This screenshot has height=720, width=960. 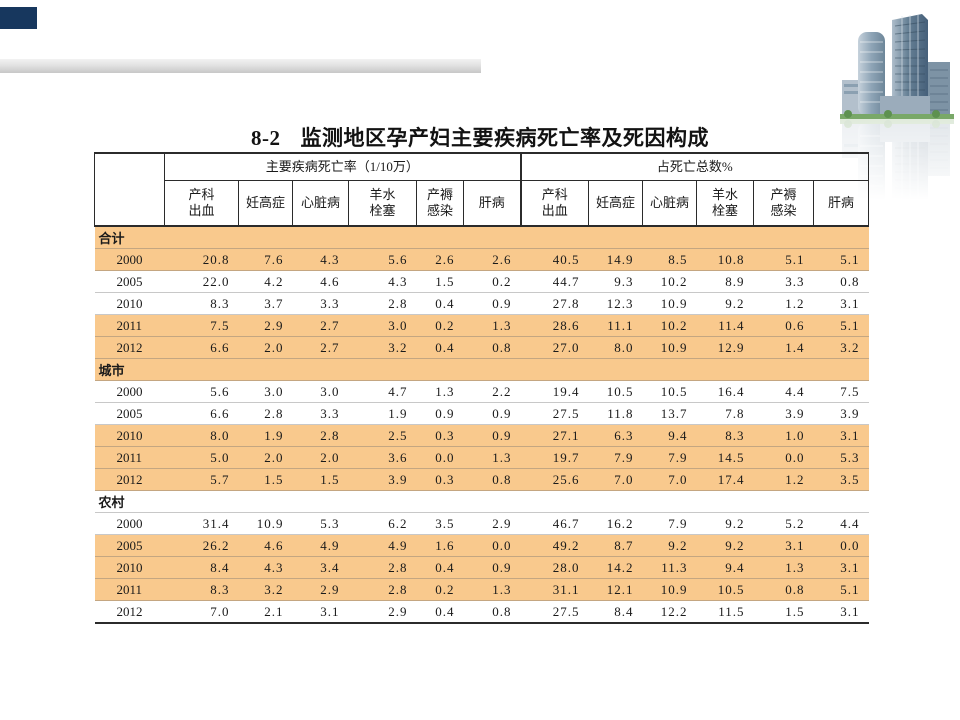 I want to click on value-cell: 11.5, so click(x=725, y=612).